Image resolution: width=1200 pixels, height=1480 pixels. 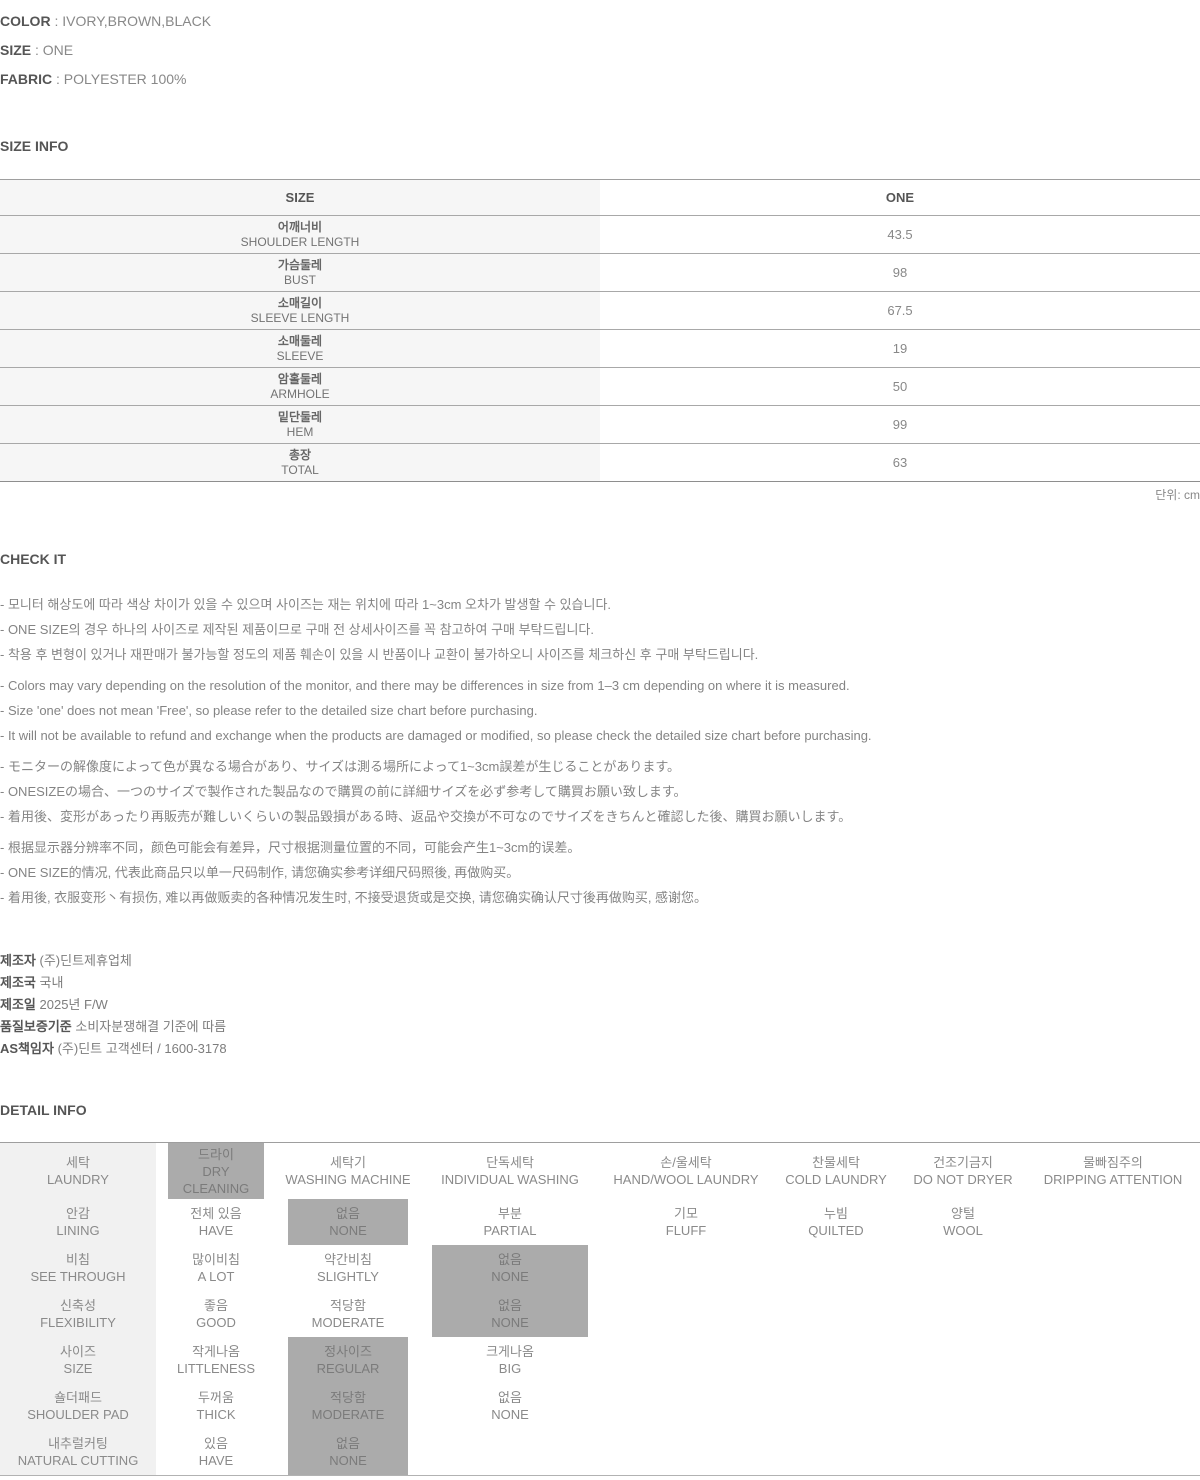 I want to click on detail-row-label: 숄더패드 SHOULDER PAD, so click(x=78, y=1406).